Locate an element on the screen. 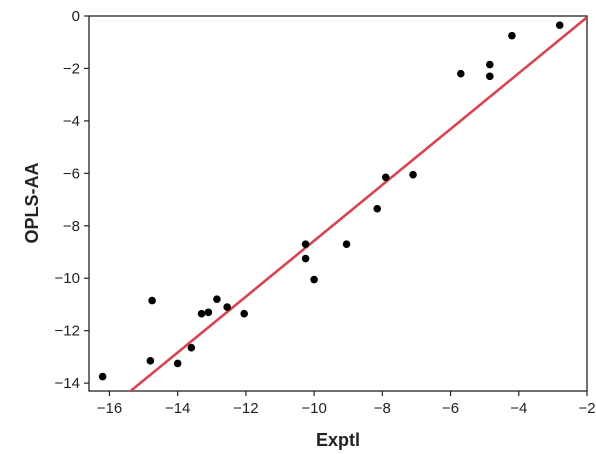 Image resolution: width=596 pixels, height=454 pixels. x-tick-label: −10 is located at coordinates (313, 408).